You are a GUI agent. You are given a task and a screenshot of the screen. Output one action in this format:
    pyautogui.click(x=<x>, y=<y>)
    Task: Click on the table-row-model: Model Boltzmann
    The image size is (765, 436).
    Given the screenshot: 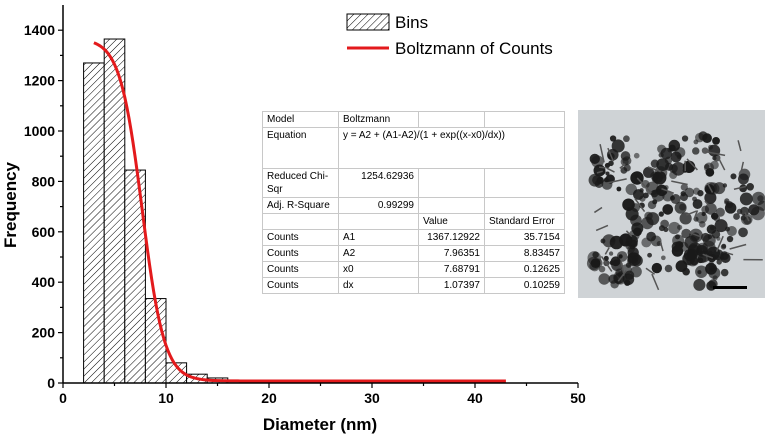 What is the action you would take?
    pyautogui.click(x=413, y=119)
    